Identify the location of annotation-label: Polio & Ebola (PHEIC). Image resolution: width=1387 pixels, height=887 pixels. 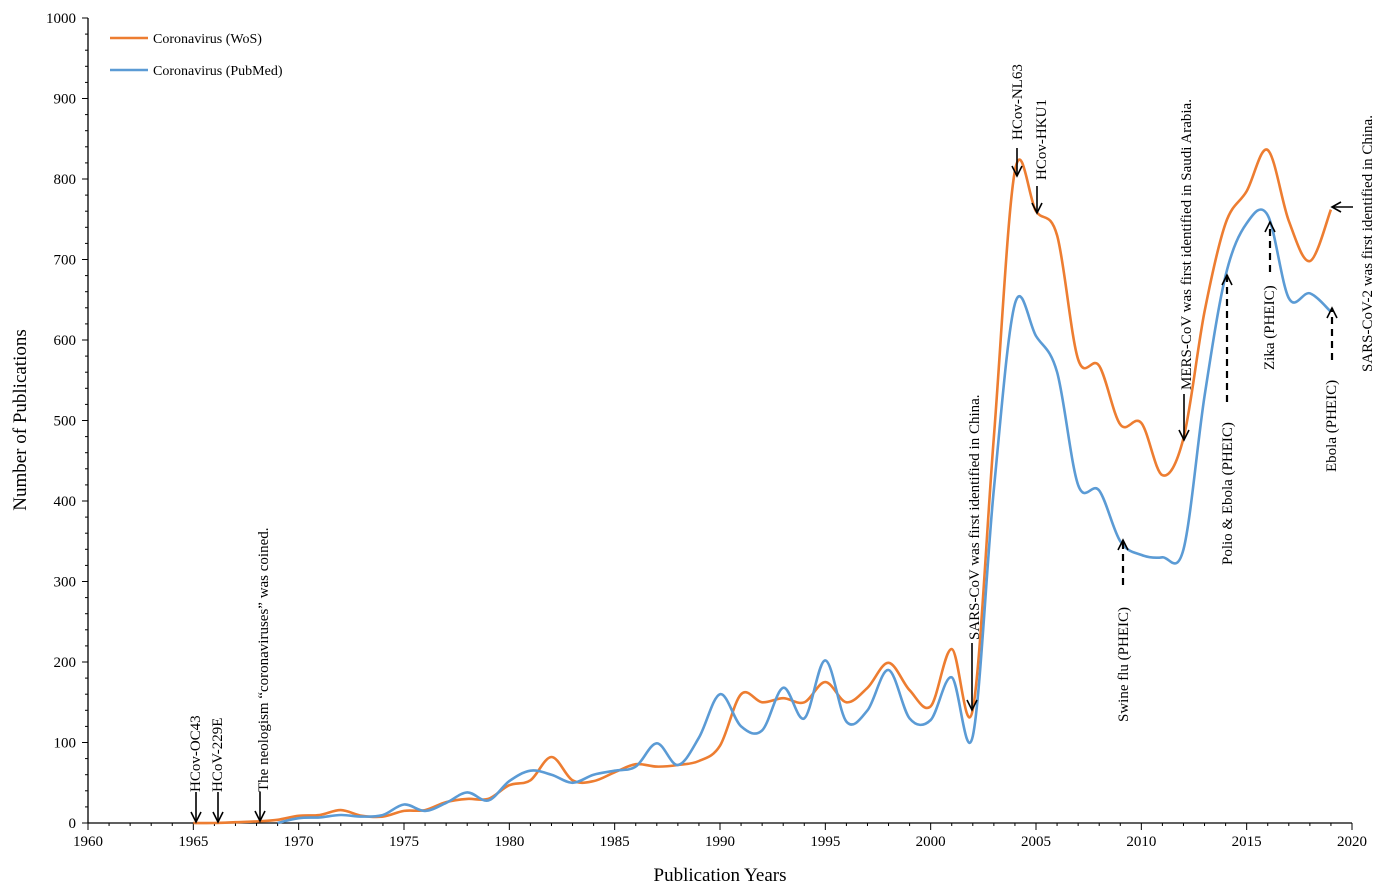
(1228, 493).